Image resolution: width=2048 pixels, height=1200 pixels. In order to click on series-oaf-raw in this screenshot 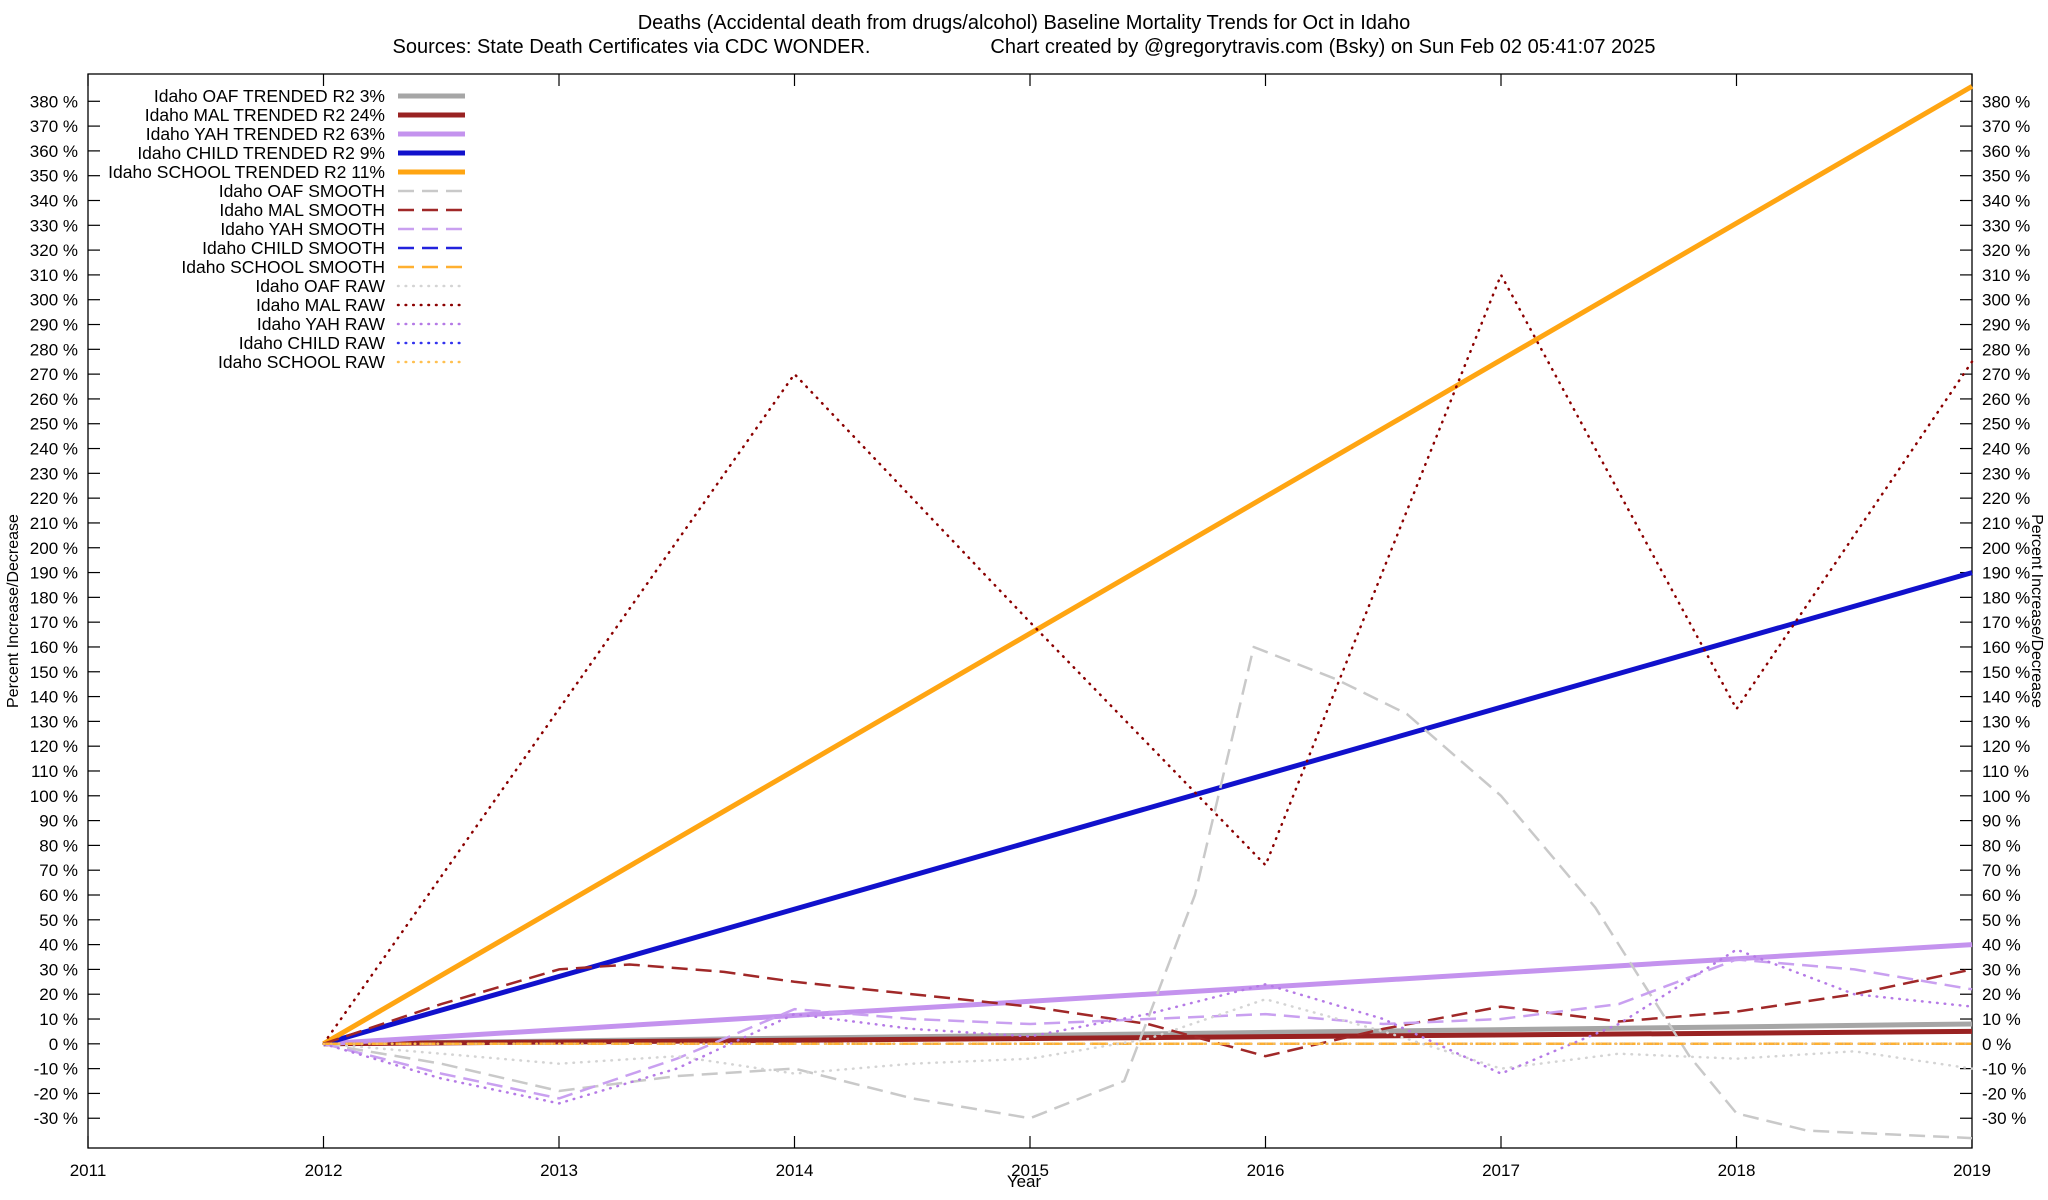, I will do `click(1148, 1036)`.